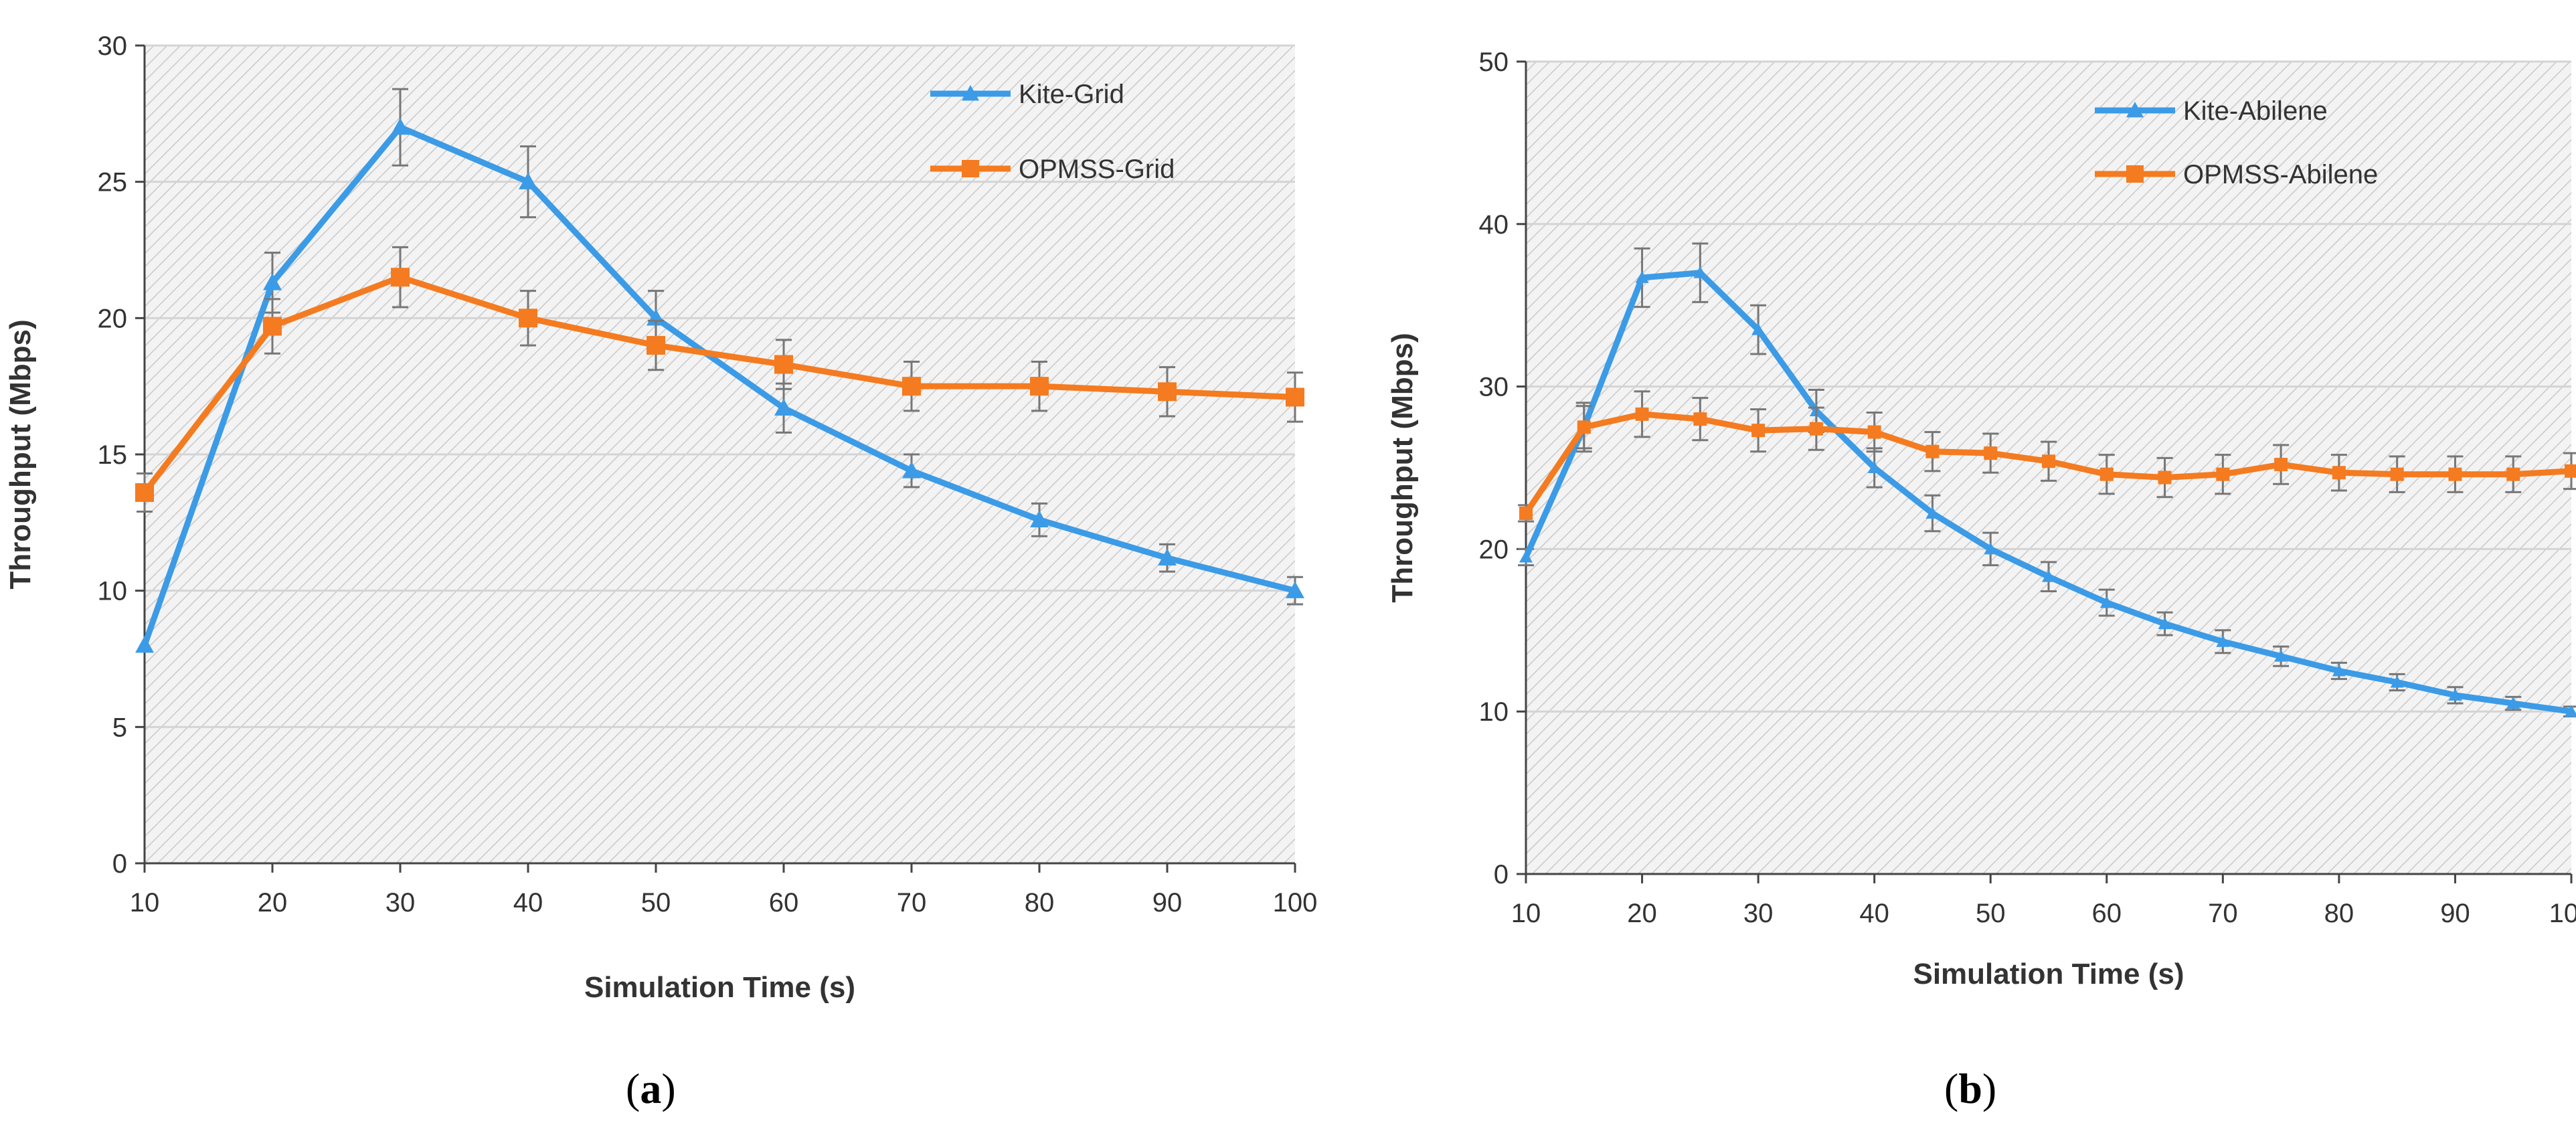 This screenshot has height=1139, width=2576. What do you see at coordinates (113, 591) in the screenshot?
I see `chart-a-y-tick-label: 10` at bounding box center [113, 591].